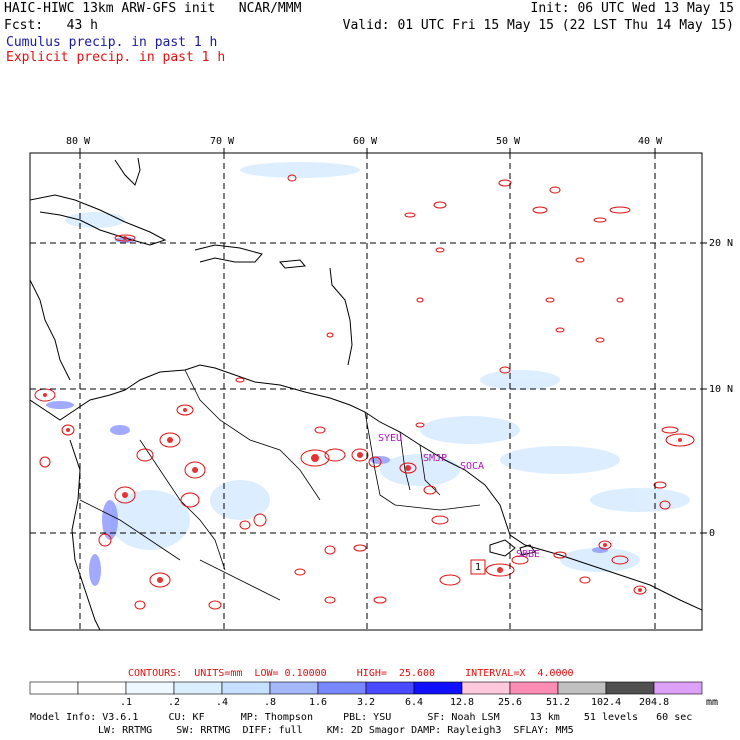 The width and height of the screenshot is (740, 740). Describe the element at coordinates (712, 702) in the screenshot. I see `colorbar-units: mm` at that location.